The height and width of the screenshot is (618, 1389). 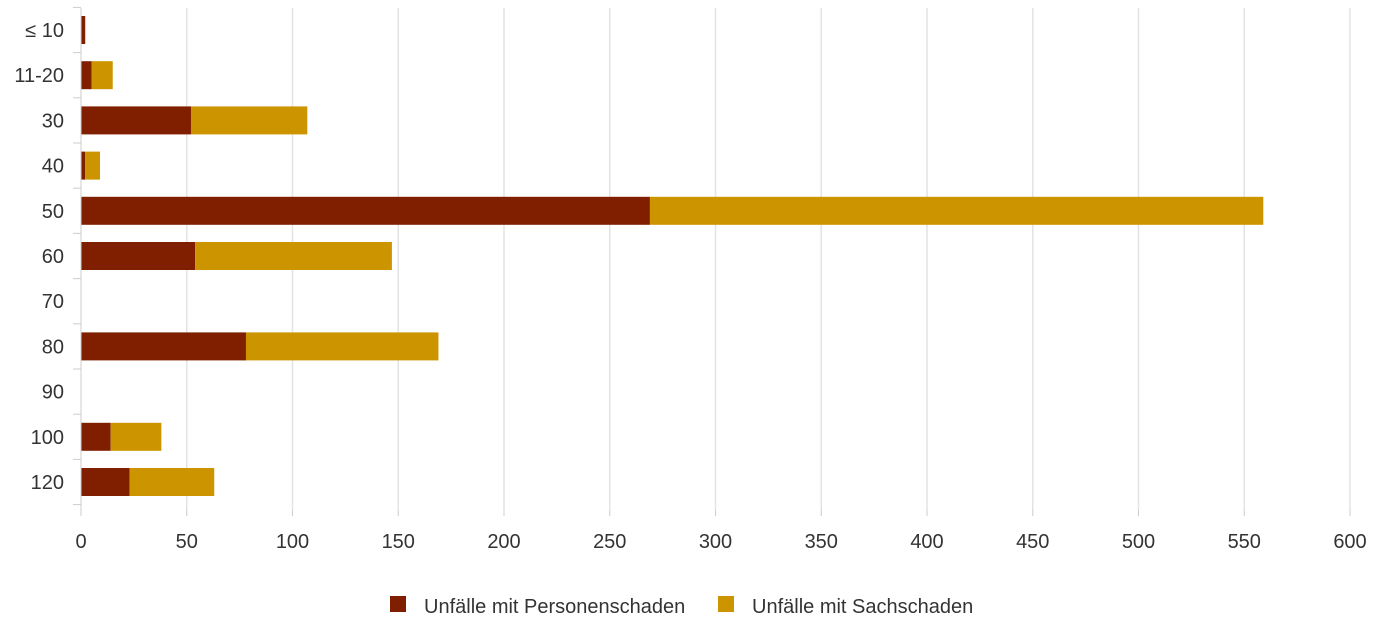 What do you see at coordinates (53, 212) in the screenshot?
I see `y-tick-label: 50` at bounding box center [53, 212].